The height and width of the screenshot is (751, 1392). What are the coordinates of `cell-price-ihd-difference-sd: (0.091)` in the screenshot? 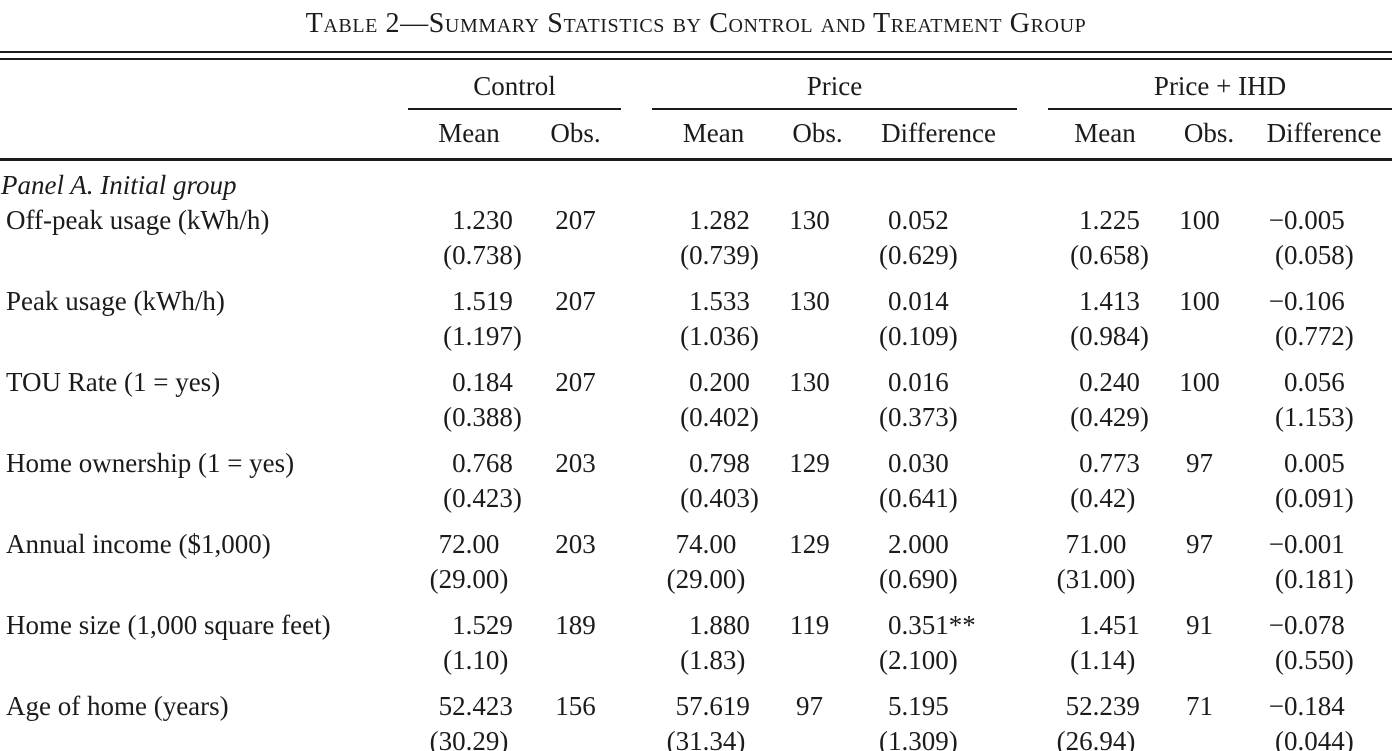 It's located at (1314, 498).